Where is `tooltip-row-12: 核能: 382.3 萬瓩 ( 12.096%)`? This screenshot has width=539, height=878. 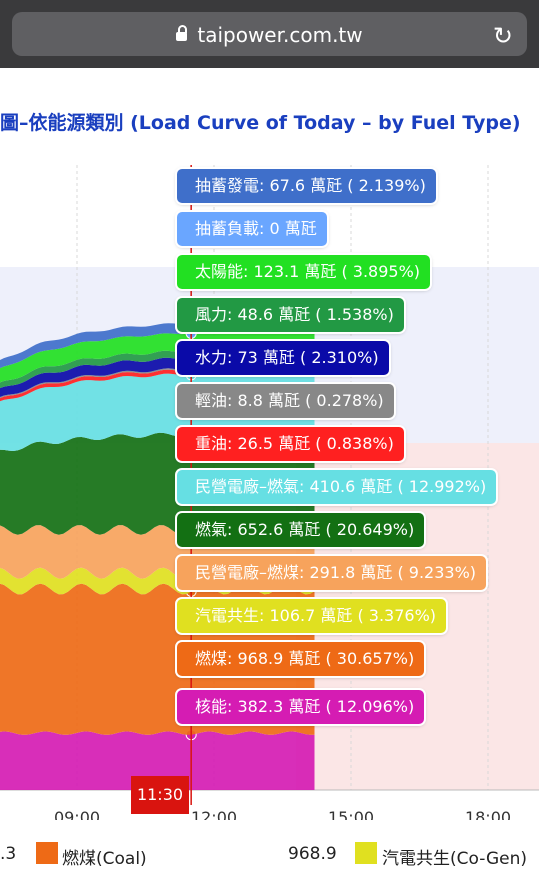
tooltip-row-12: 核能: 382.3 萬瓩 ( 12.096%) is located at coordinates (301, 707).